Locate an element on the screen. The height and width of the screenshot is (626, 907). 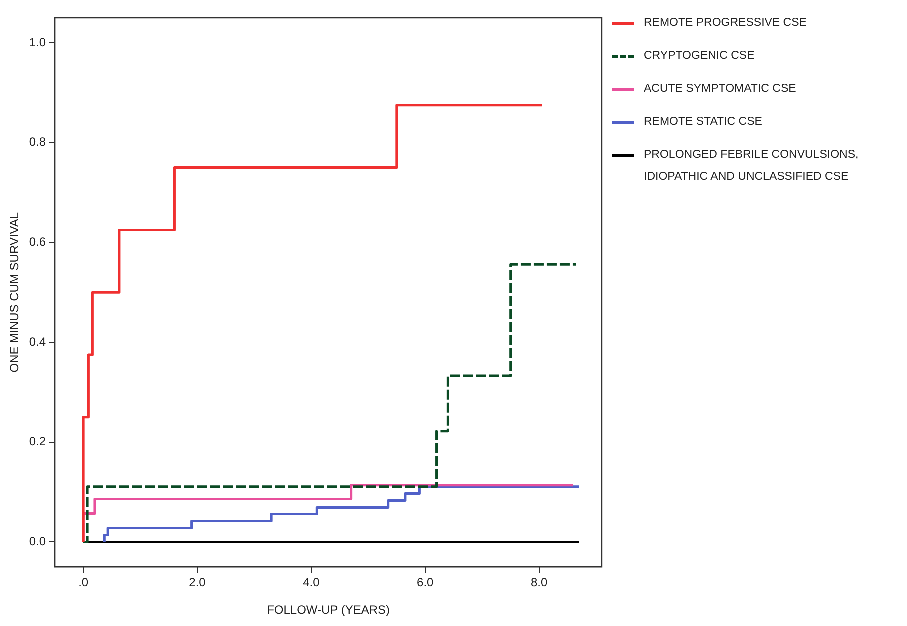
legend-label: REMOTE PROGRESSIVE CSE is located at coordinates (725, 23).